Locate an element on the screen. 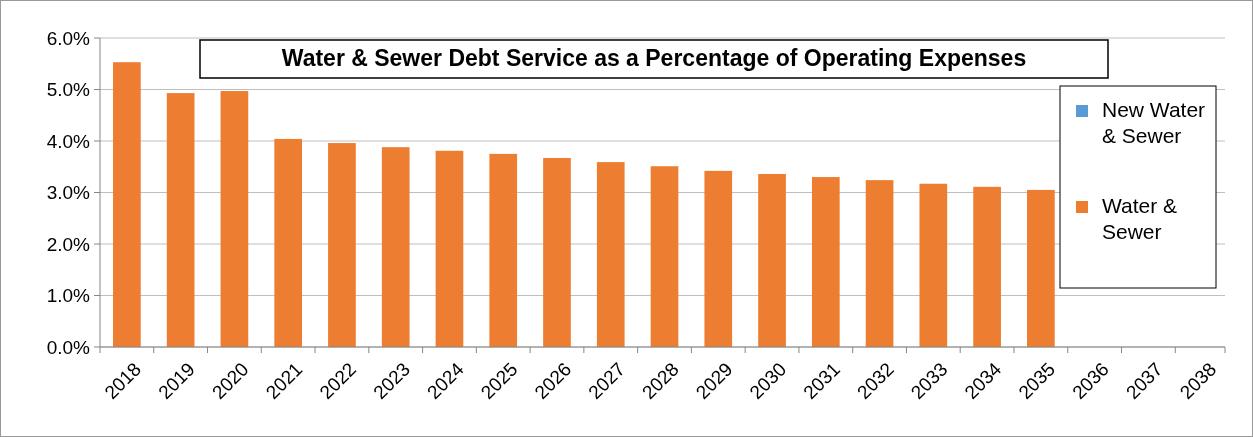 The height and width of the screenshot is (437, 1253). y-tick-label: 6.0% is located at coordinates (68, 38).